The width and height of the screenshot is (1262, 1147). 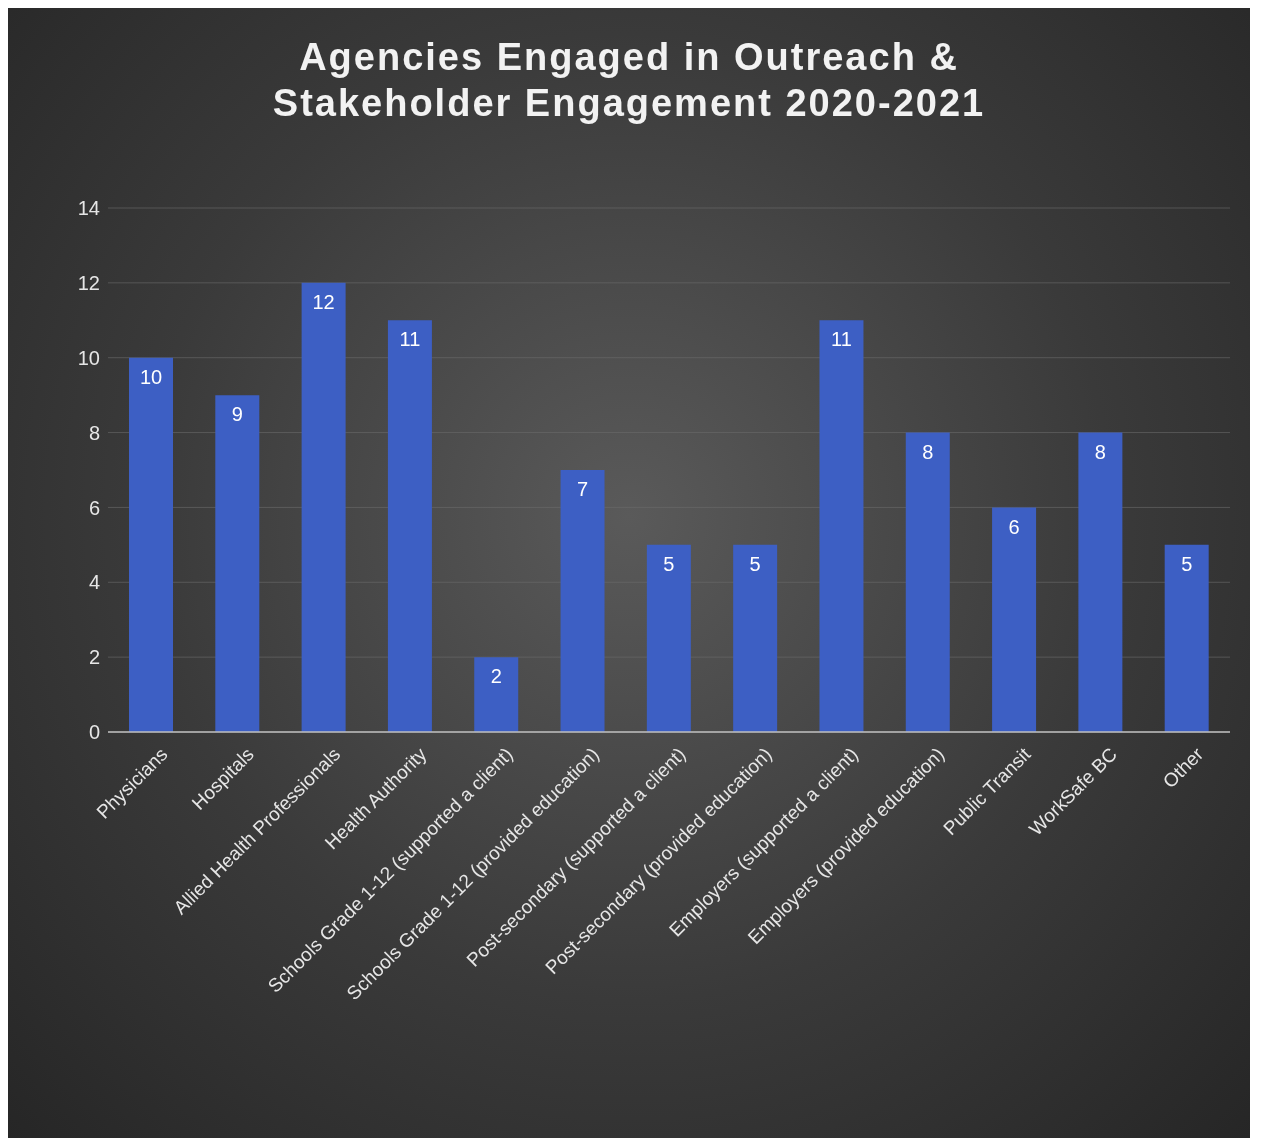 What do you see at coordinates (88, 357) in the screenshot?
I see `y-tick-label: 10` at bounding box center [88, 357].